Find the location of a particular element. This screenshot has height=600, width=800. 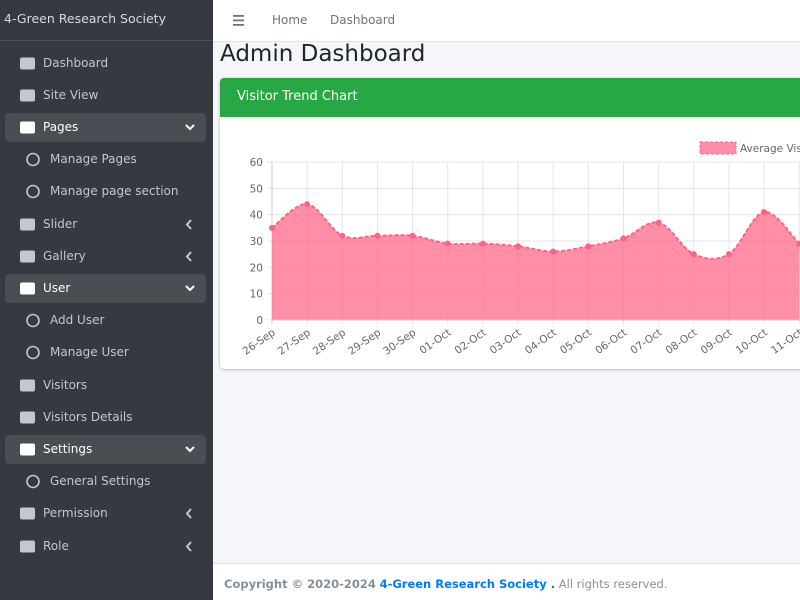

footer-link: 4-Green Research Society . is located at coordinates (467, 584).